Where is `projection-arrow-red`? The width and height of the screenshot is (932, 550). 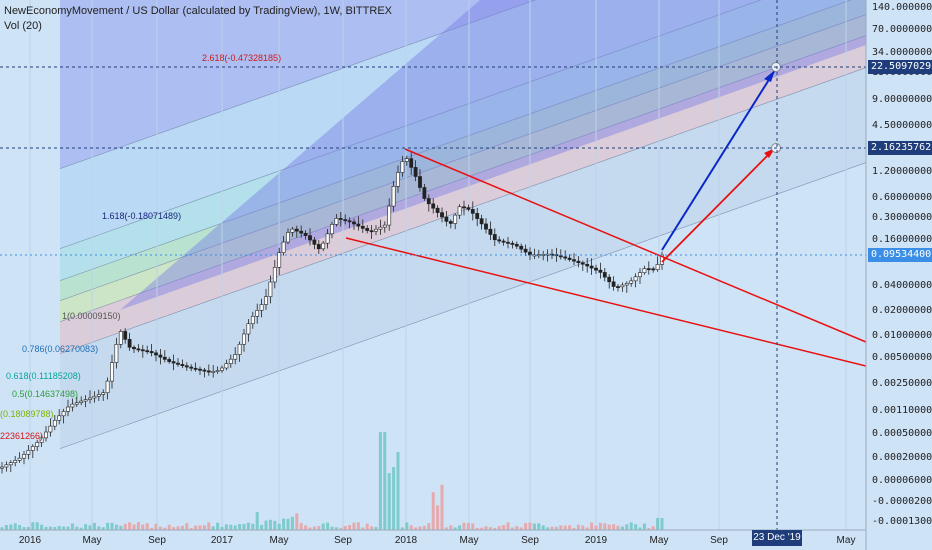 projection-arrow-red is located at coordinates (718, 205).